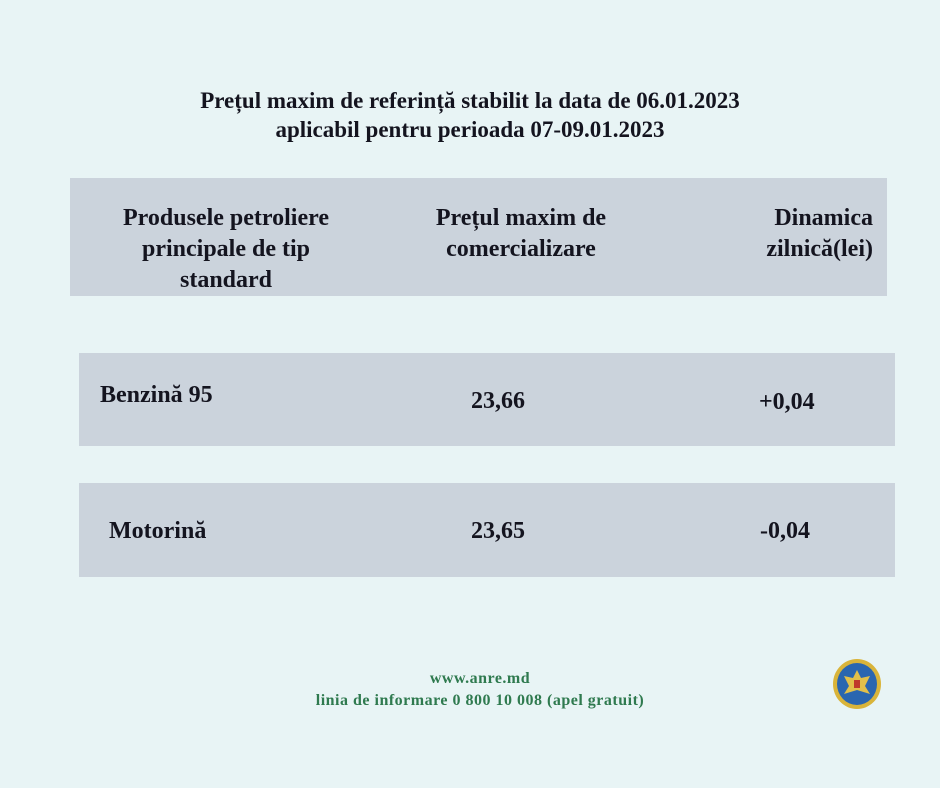  I want to click on header-text: standard, so click(226, 280).